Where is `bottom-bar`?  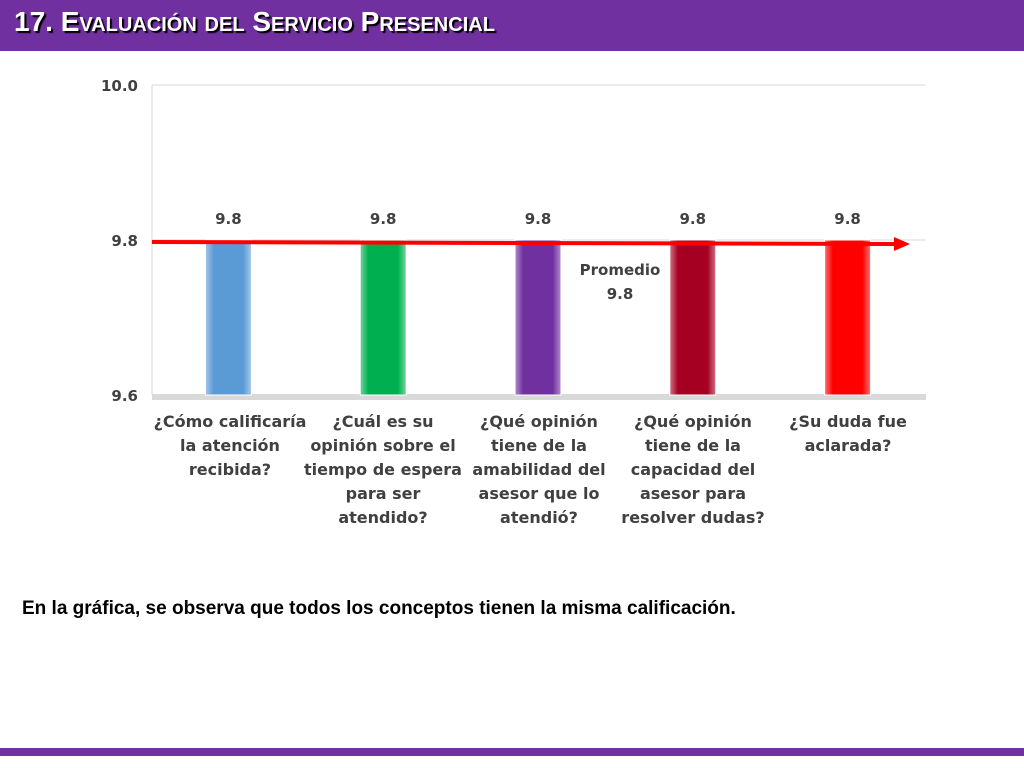 bottom-bar is located at coordinates (512, 752).